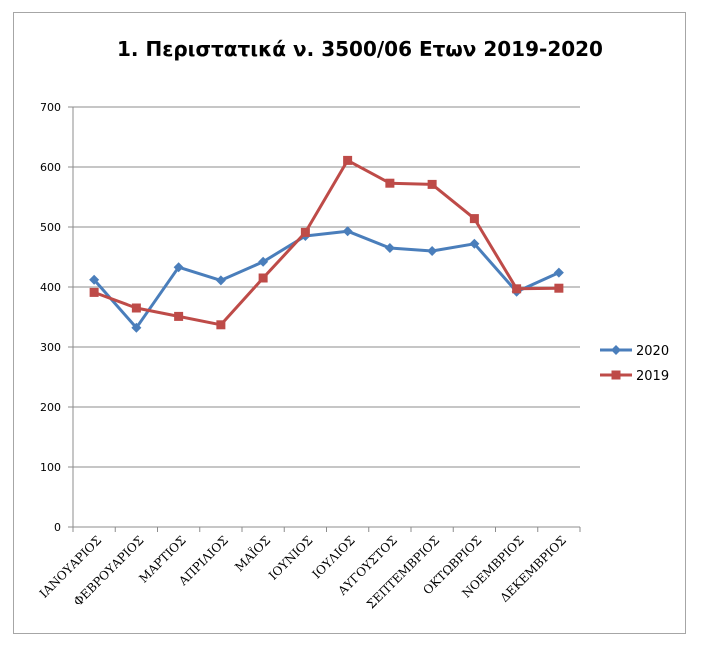 This screenshot has width=712, height=660. Describe the element at coordinates (634, 364) in the screenshot. I see `legend: 2020 2019` at that location.